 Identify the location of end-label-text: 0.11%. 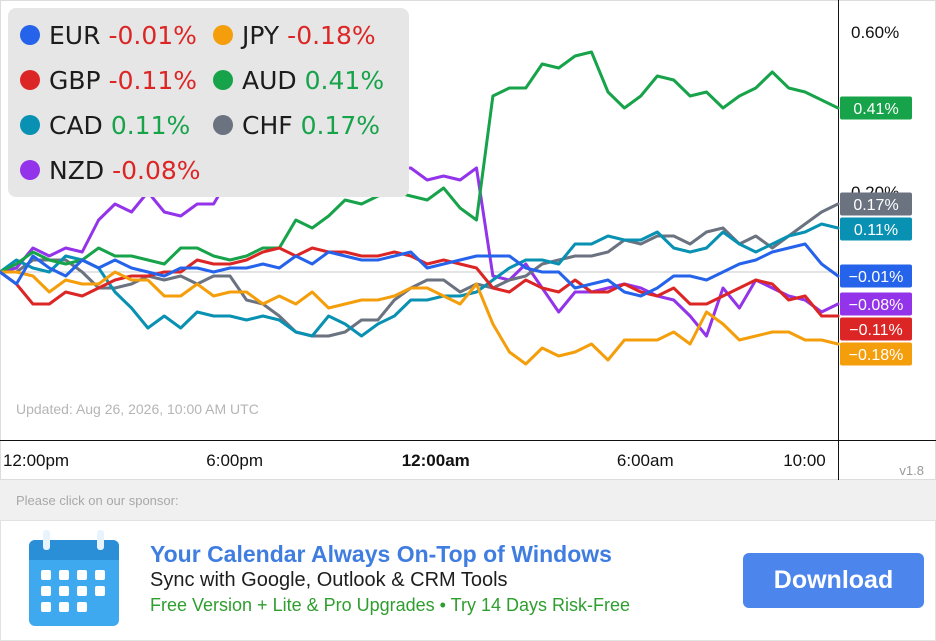
(876, 230).